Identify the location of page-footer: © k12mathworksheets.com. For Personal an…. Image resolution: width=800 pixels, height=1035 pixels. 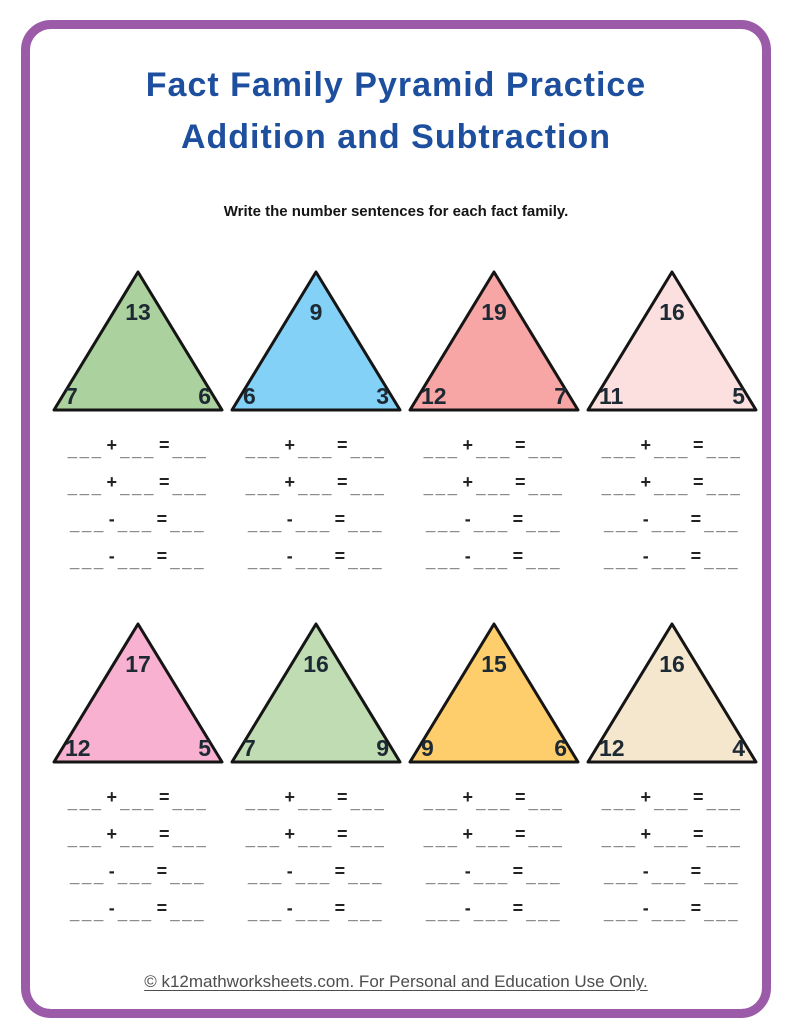
(396, 982).